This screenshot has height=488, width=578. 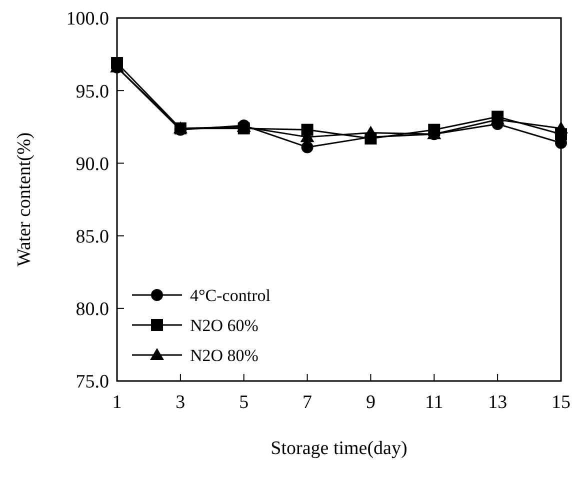 I want to click on x-tick-label: 13, so click(x=498, y=402).